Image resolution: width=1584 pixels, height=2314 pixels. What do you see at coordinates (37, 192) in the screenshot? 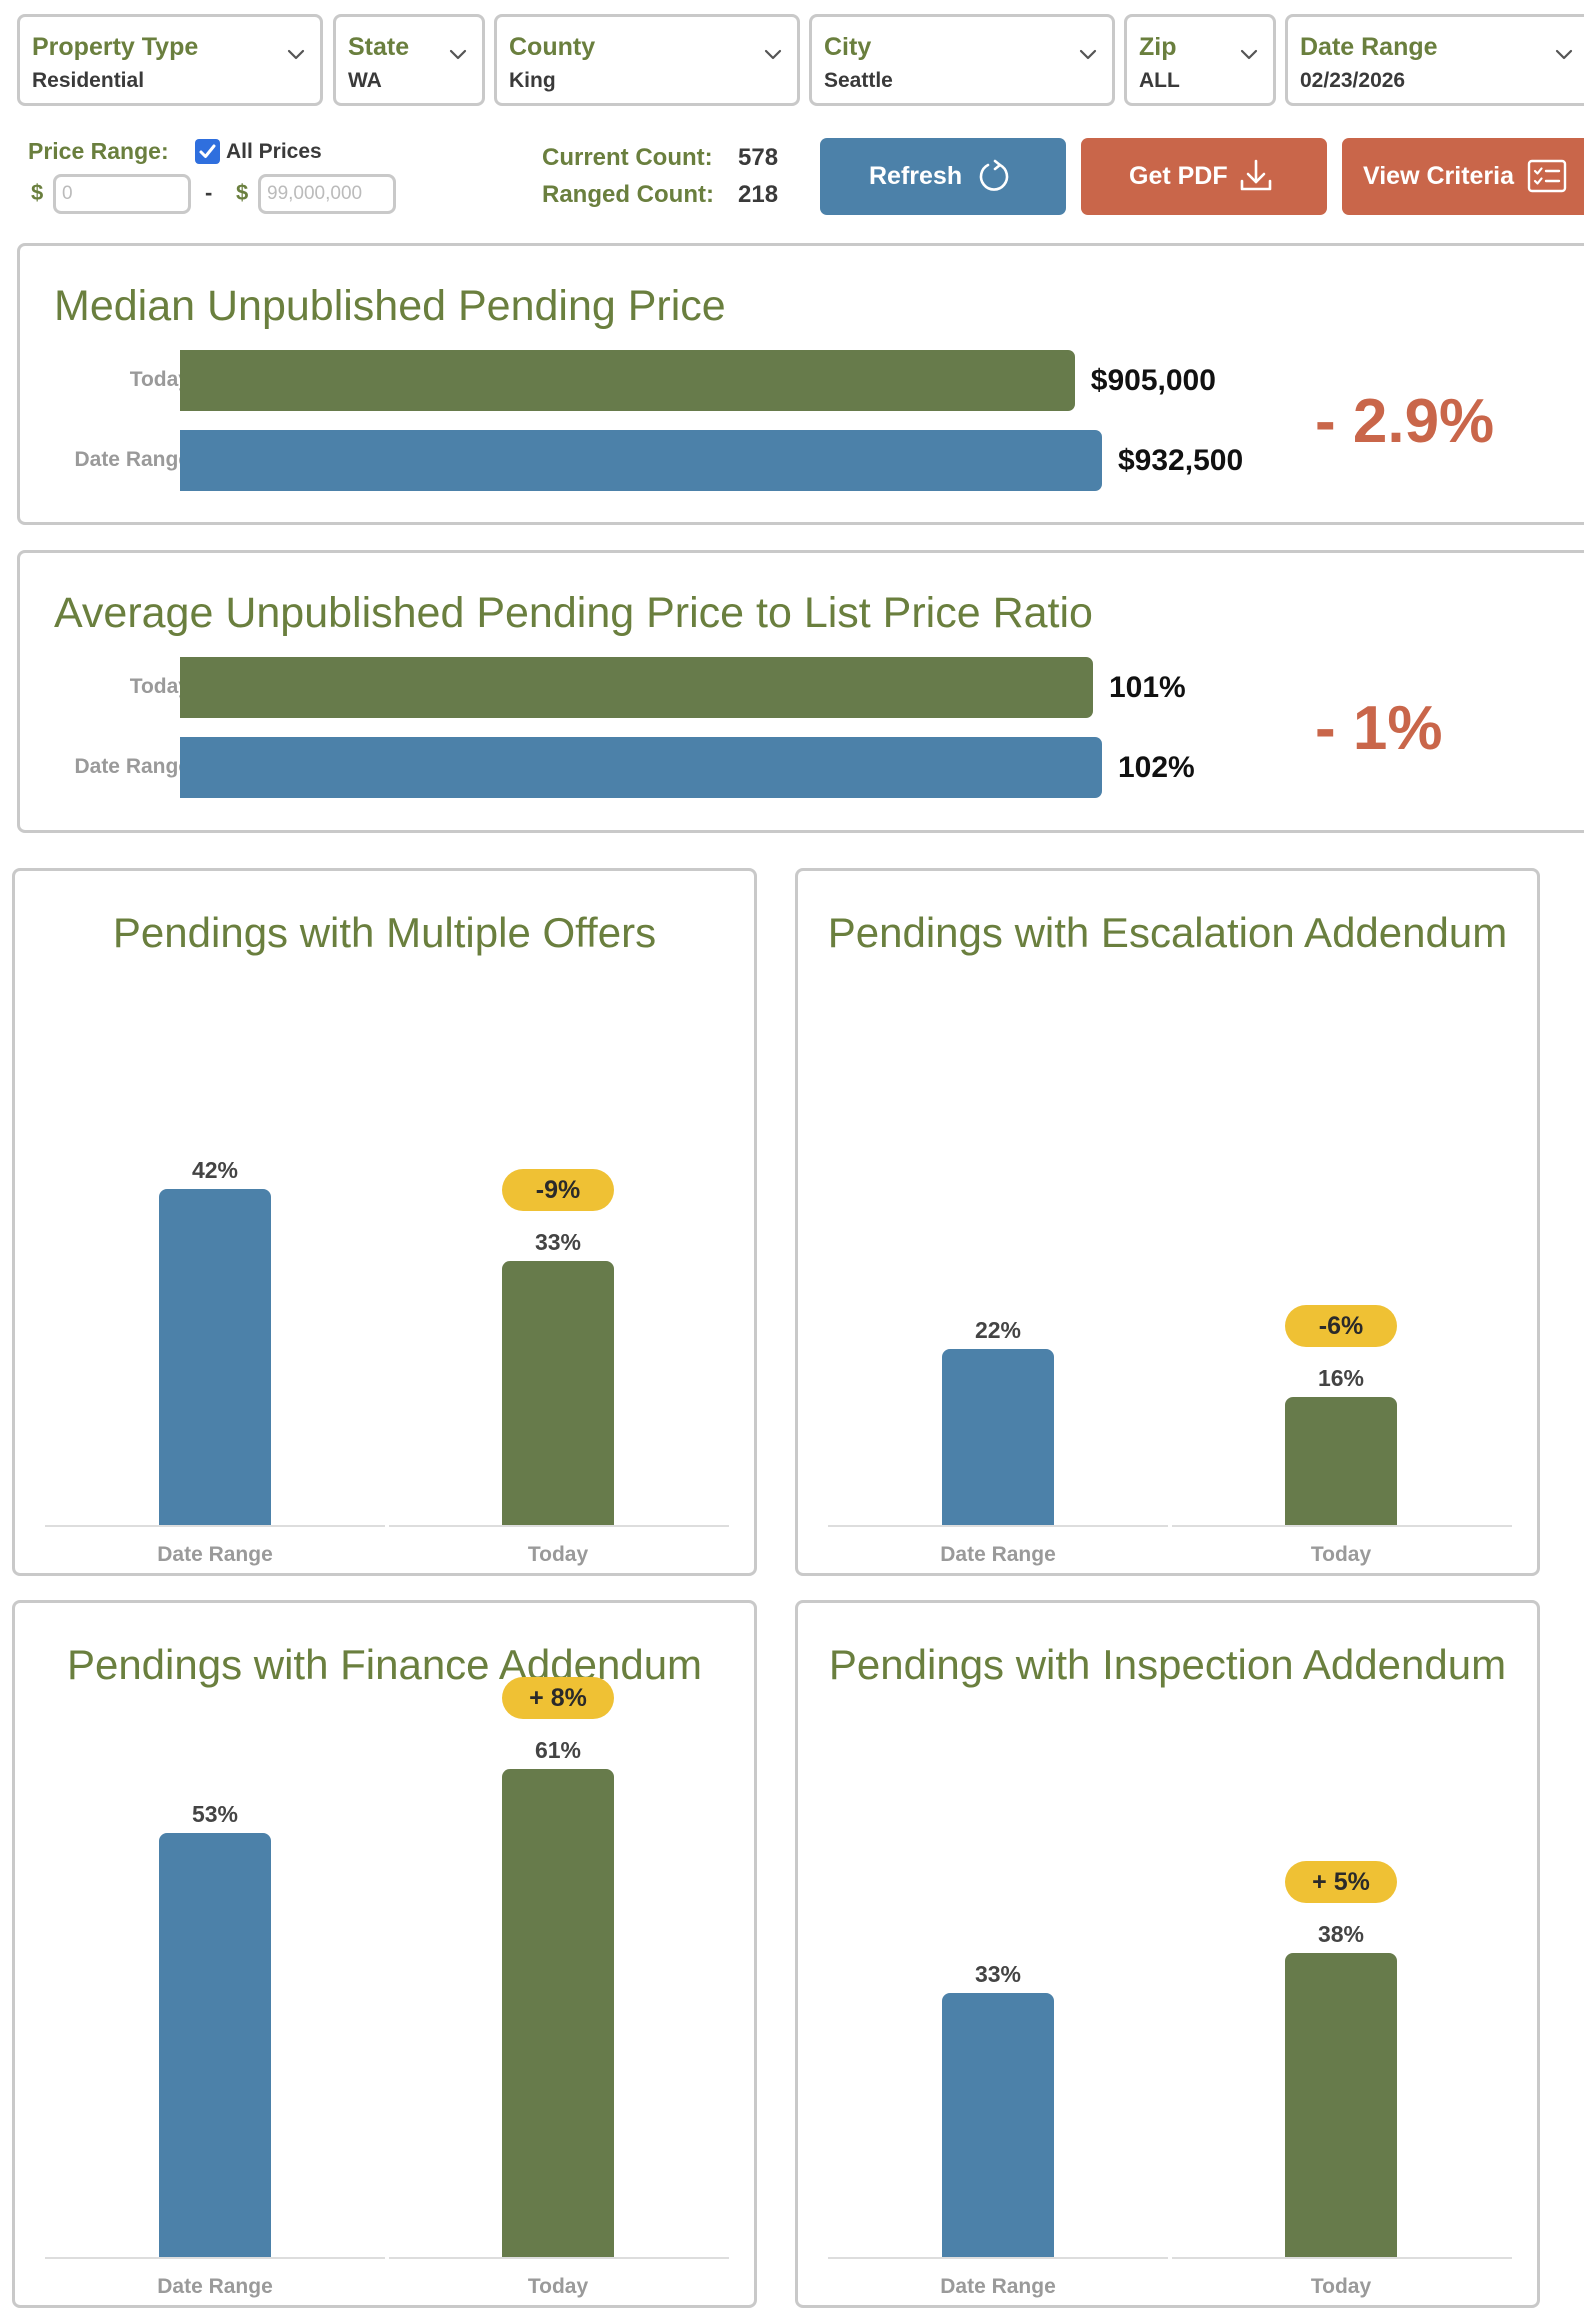
I see `min-currency-symbol: $` at bounding box center [37, 192].